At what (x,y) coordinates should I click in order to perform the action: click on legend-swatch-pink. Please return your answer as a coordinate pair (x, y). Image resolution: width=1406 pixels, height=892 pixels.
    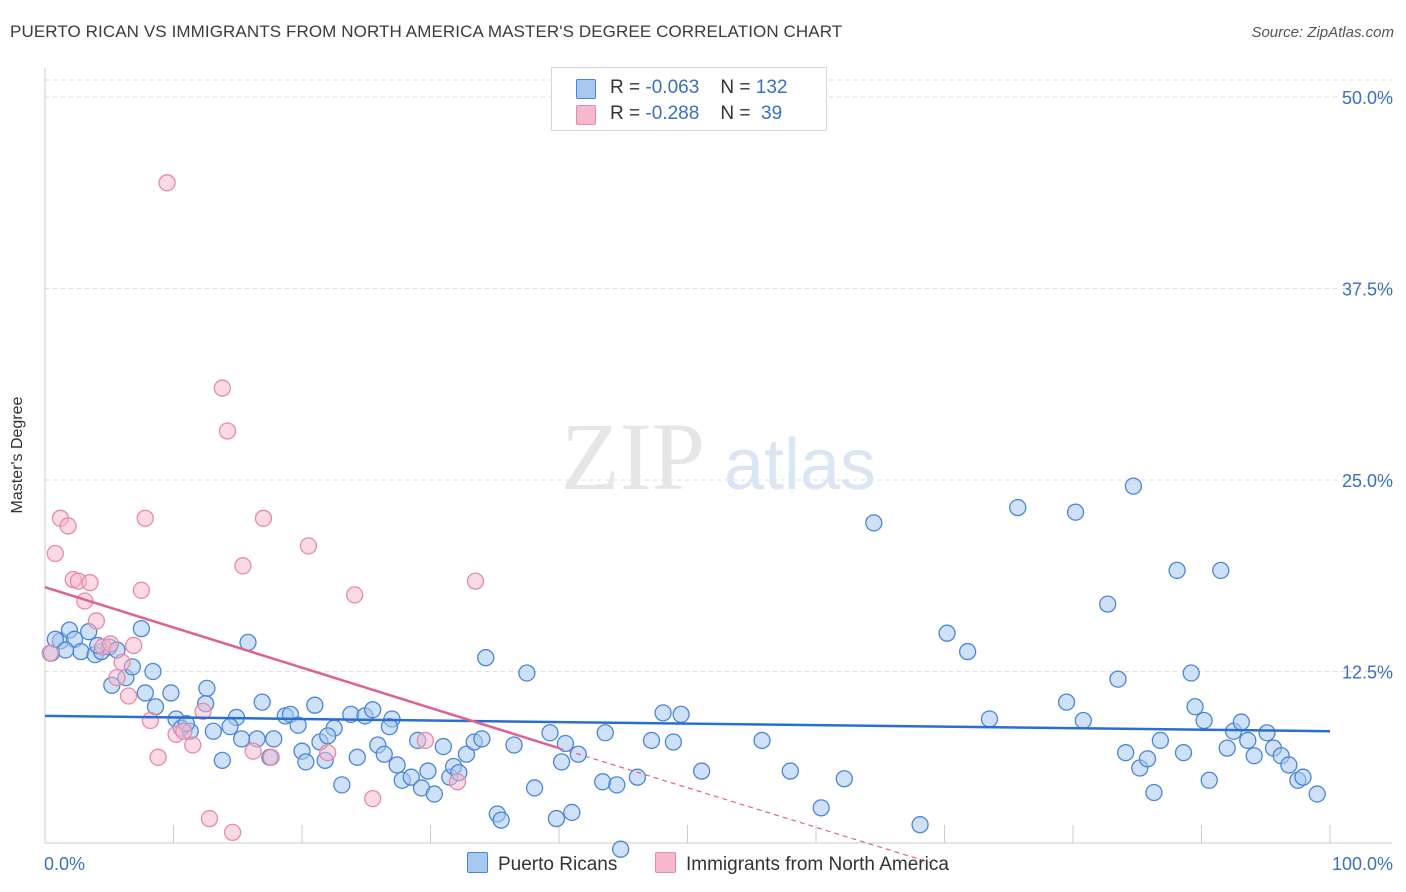
    Looking at the image, I should click on (586, 115).